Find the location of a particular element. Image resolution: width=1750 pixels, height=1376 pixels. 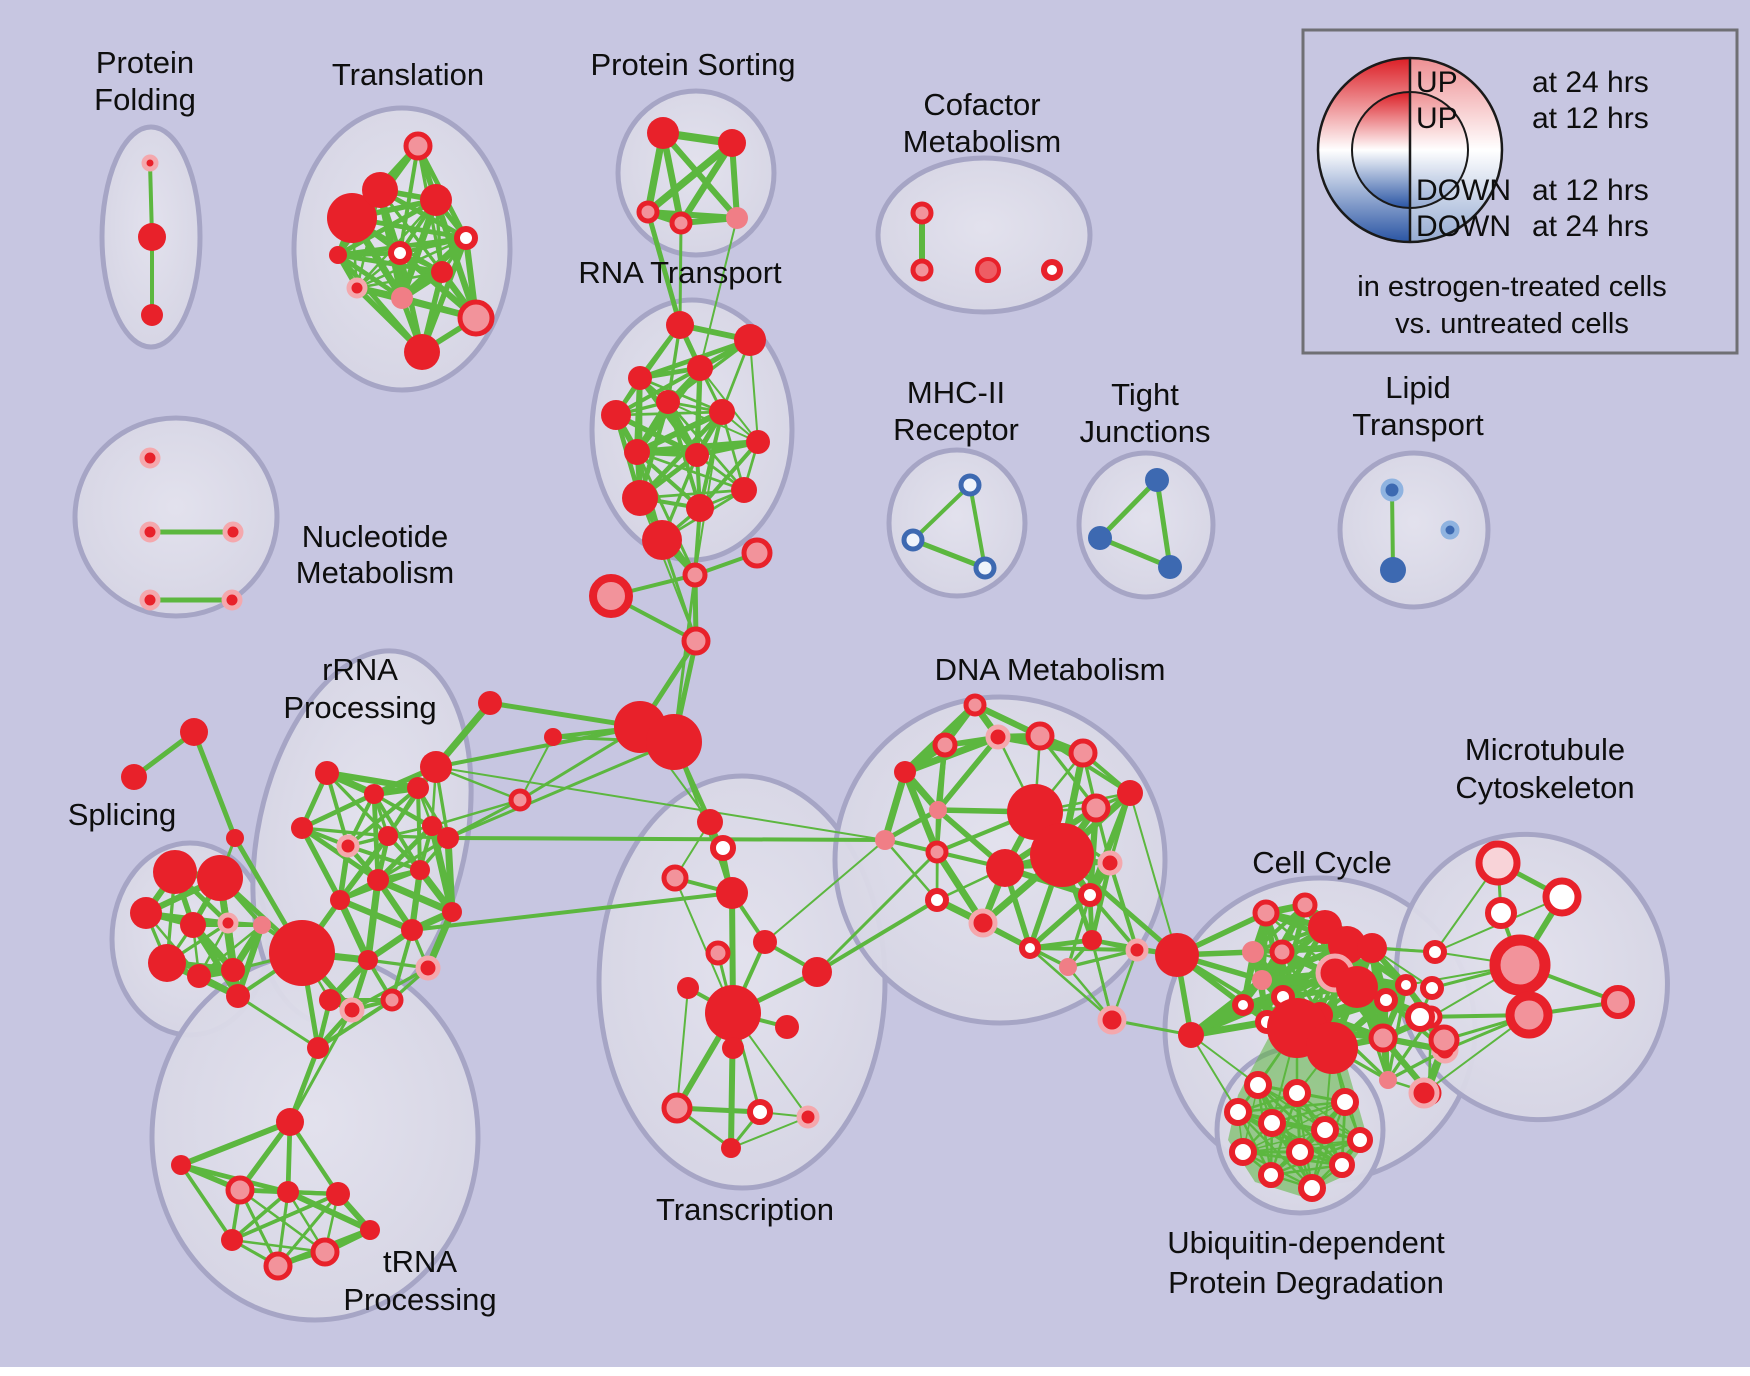

edge-splicing-triangle is located at coordinates (214, 785).